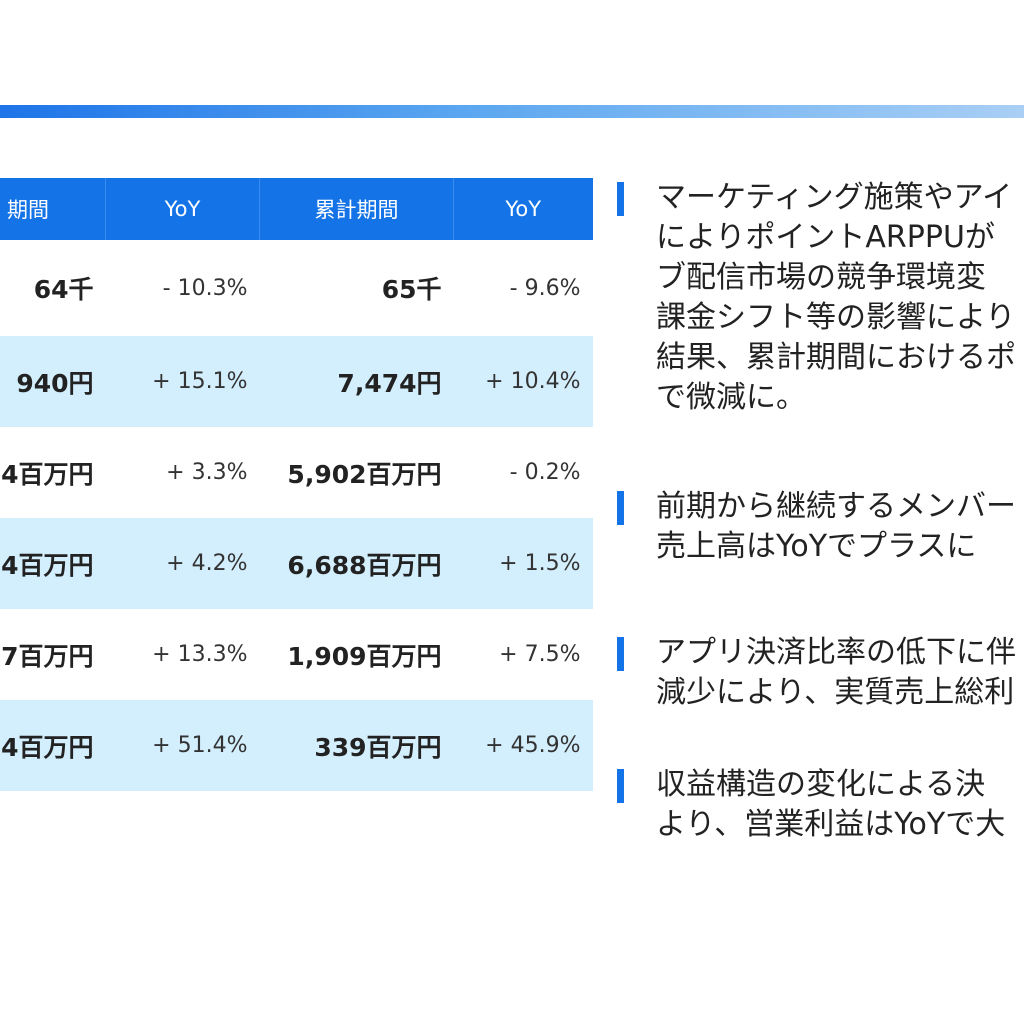  I want to click on period-yoy: + 13.3%, so click(200, 654).